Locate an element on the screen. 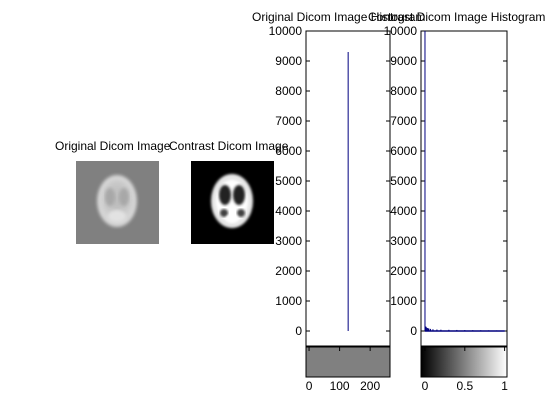  contrast-xtick-label: 1 is located at coordinates (504, 386).